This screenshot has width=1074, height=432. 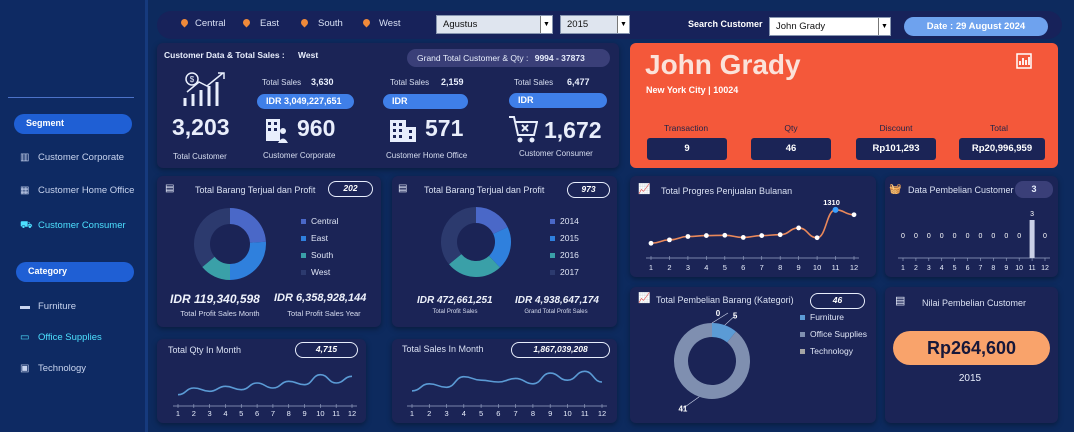 I want to click on category-purchase-card, so click(x=753, y=355).